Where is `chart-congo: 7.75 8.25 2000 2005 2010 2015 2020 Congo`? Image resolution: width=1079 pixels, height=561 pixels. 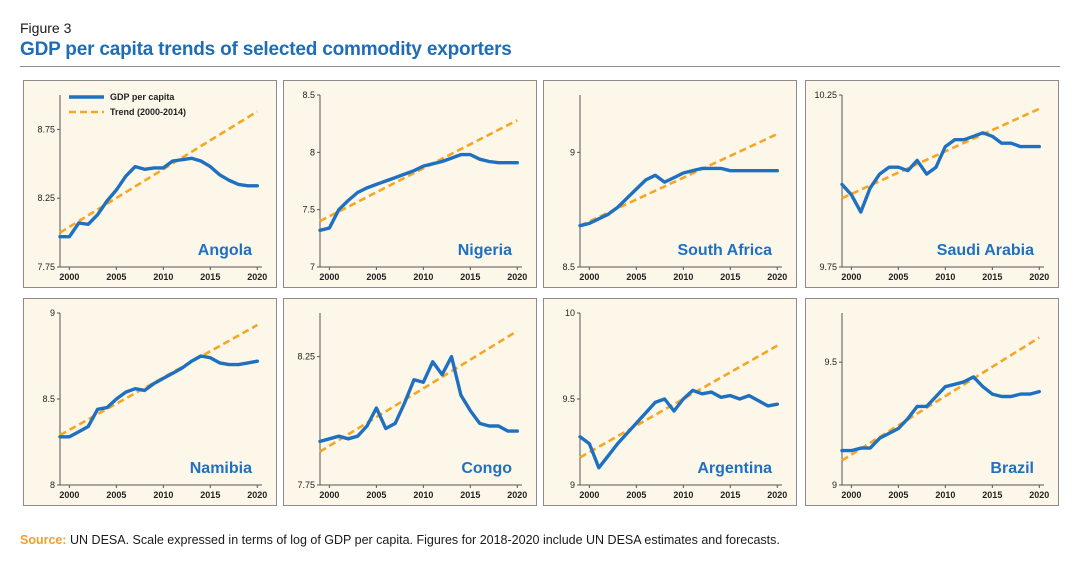 chart-congo: 7.75 8.25 2000 2005 2010 2015 2020 Congo is located at coordinates (412, 406).